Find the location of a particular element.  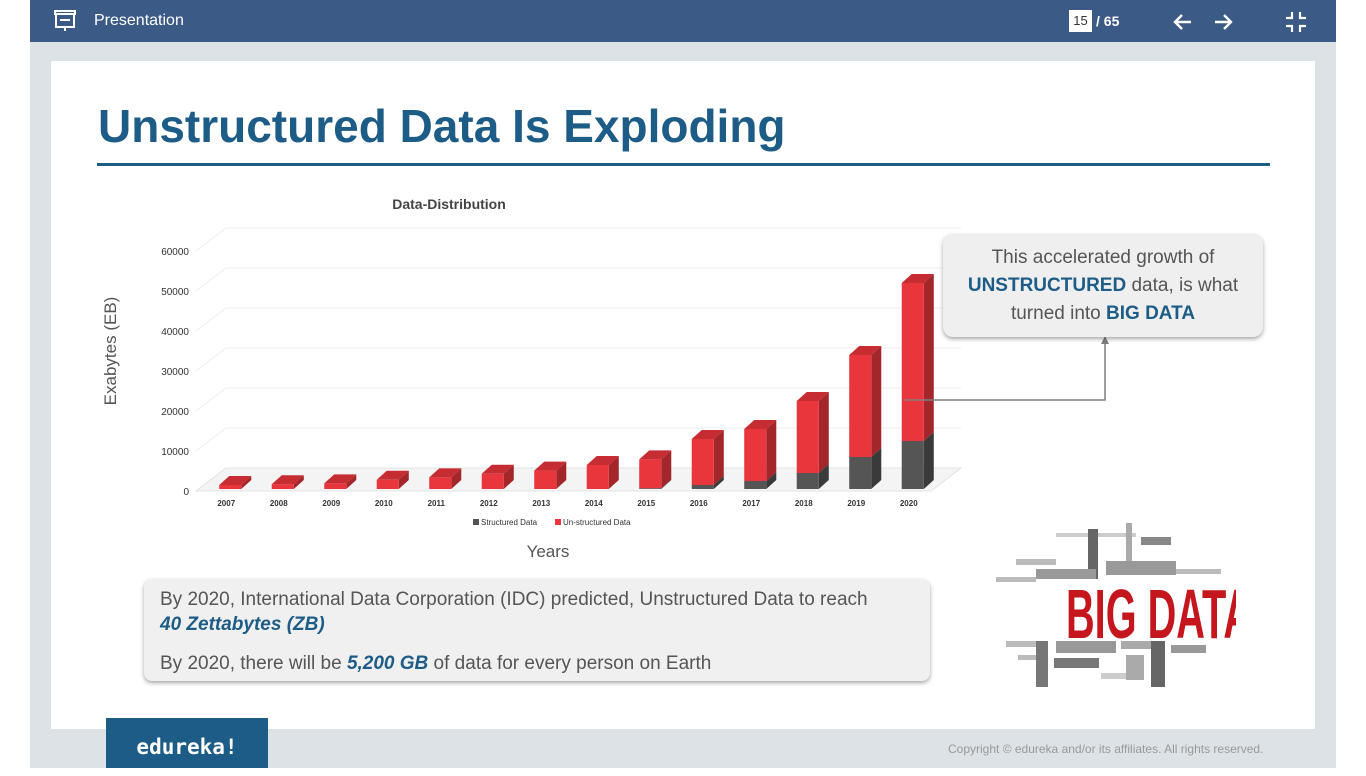

edureka-logo: edureka! is located at coordinates (187, 743).